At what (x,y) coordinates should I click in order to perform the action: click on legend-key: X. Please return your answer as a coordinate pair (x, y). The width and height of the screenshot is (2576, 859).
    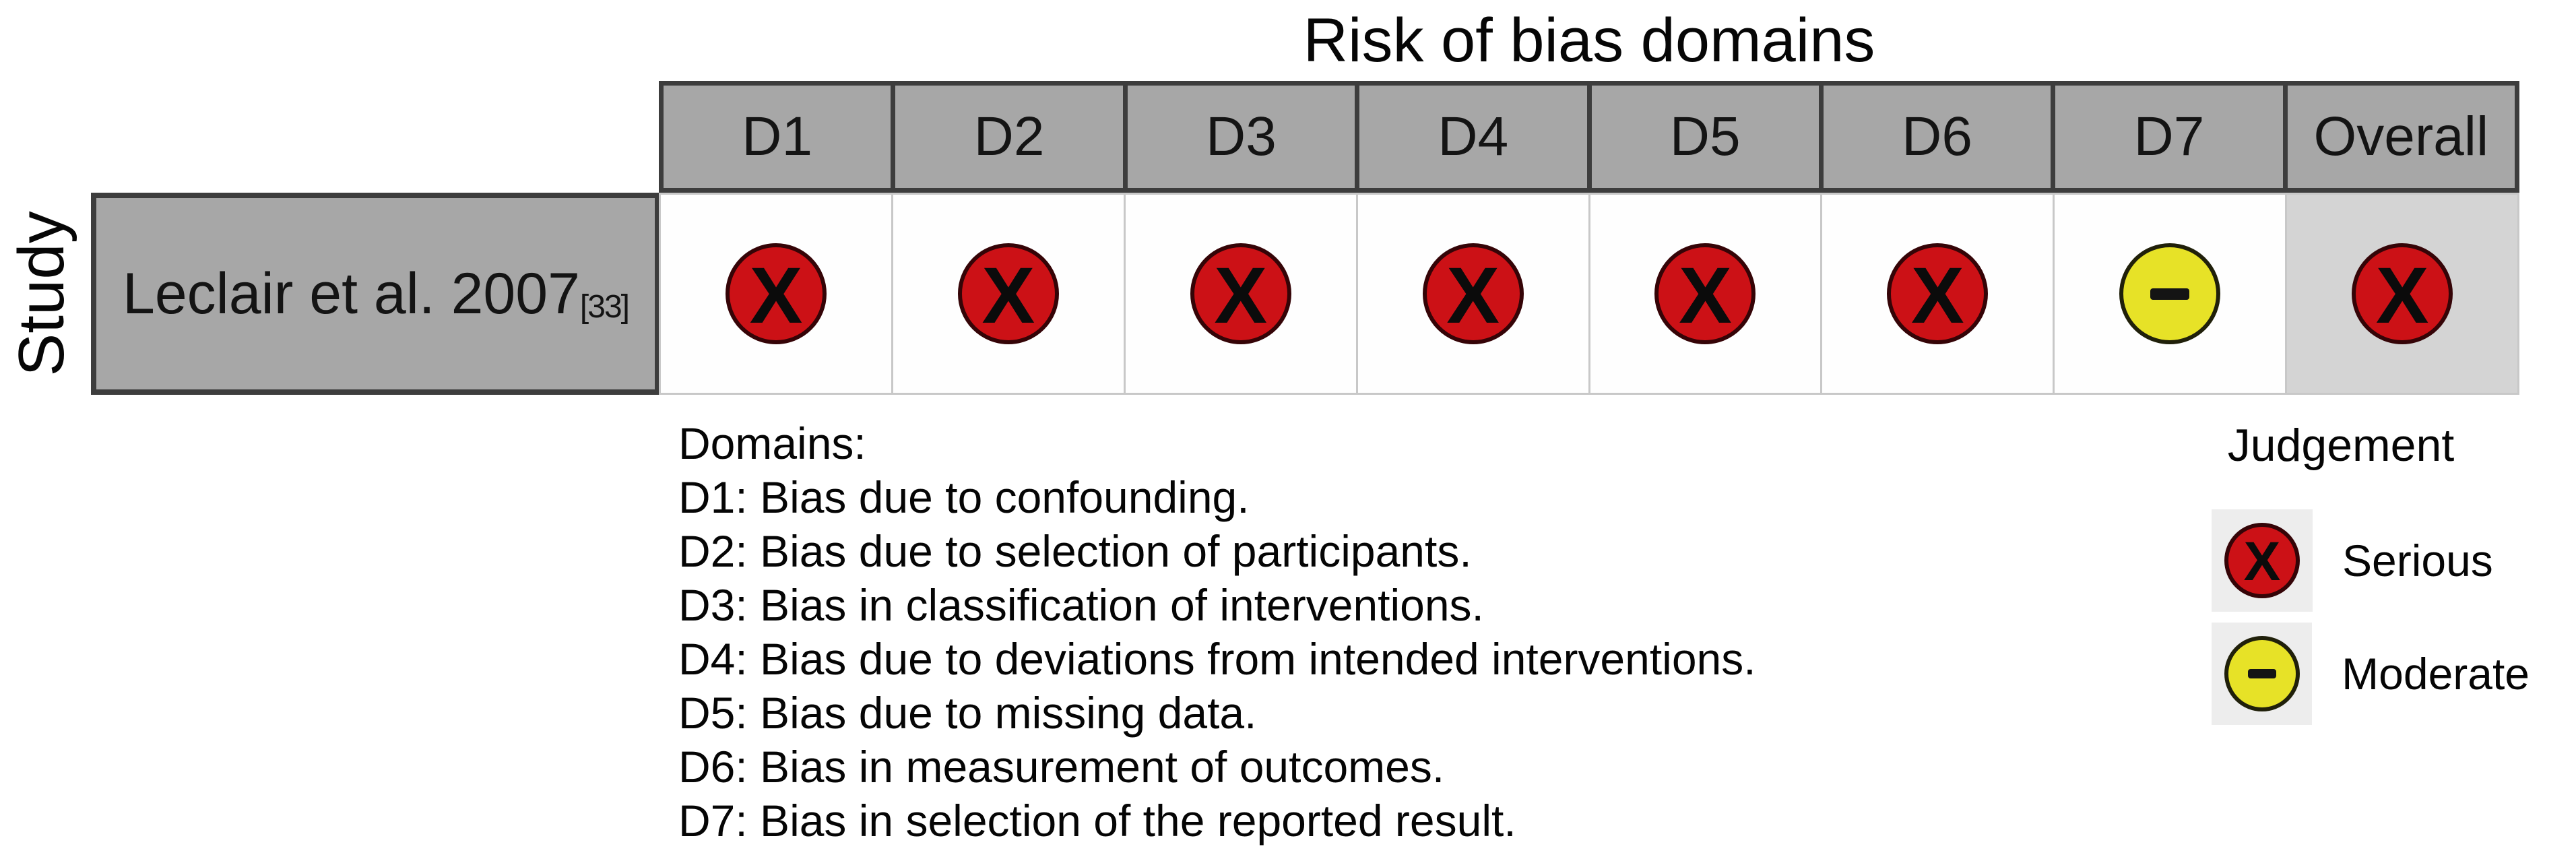
    Looking at the image, I should click on (2262, 560).